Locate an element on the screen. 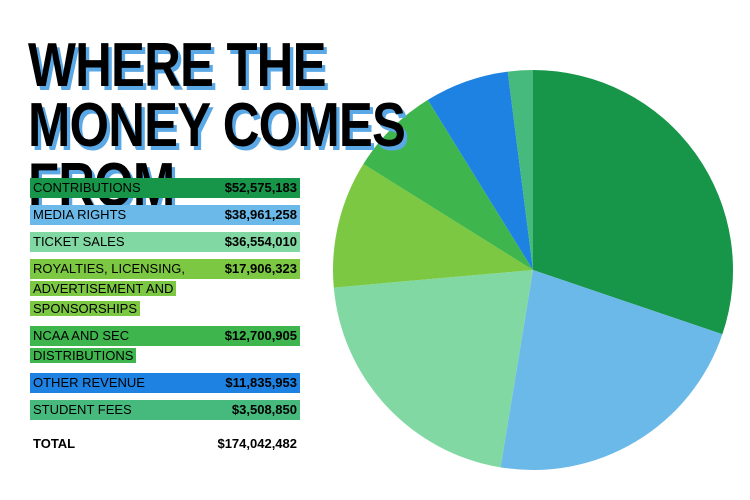 The width and height of the screenshot is (750, 500). legend-label: OTHER REVENUE is located at coordinates (89, 382).